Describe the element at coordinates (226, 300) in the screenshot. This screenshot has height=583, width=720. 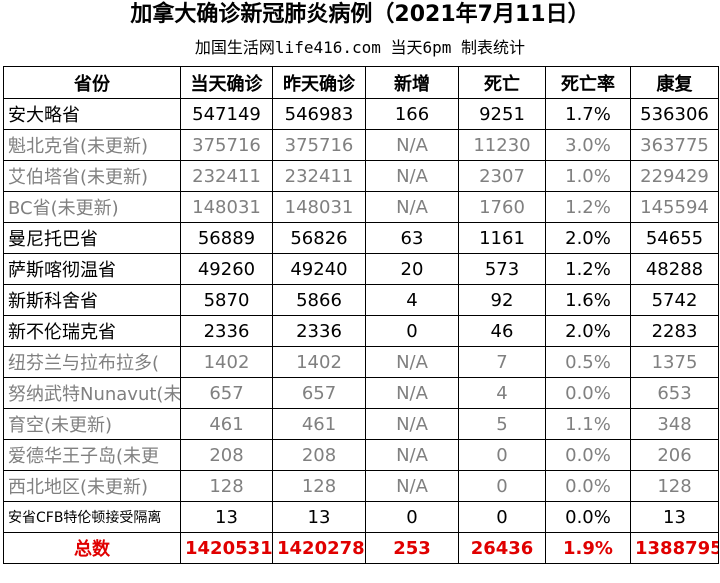
I see `value-cell: 5870` at that location.